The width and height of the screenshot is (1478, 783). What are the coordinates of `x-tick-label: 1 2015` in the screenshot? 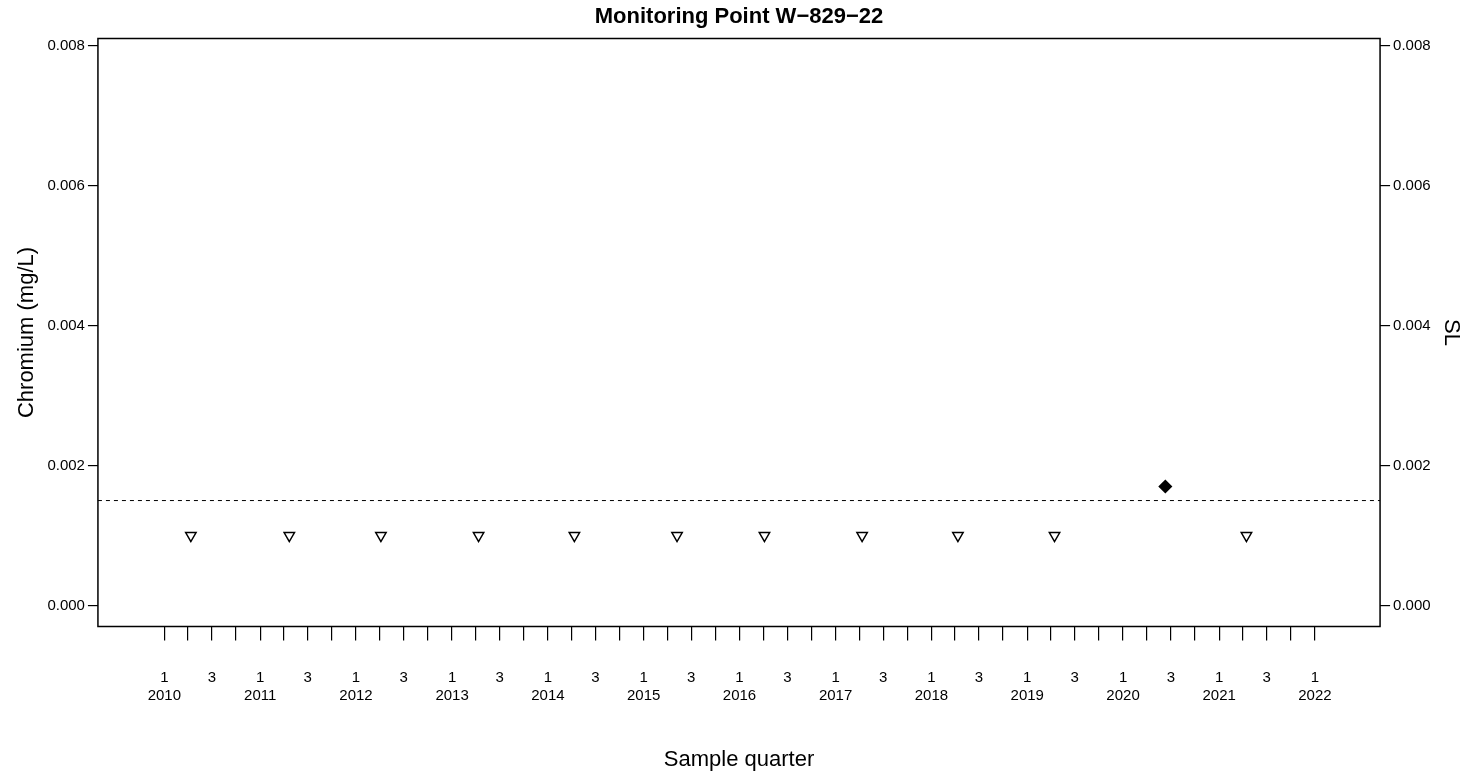 It's located at (644, 685).